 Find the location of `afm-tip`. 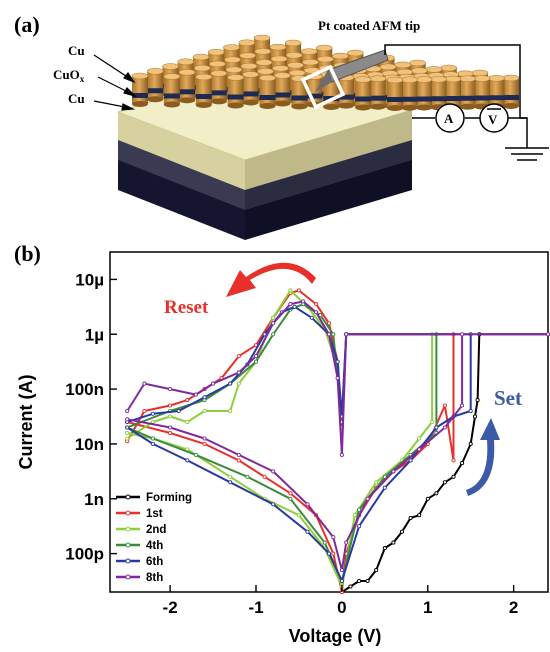

afm-tip is located at coordinates (344, 79).